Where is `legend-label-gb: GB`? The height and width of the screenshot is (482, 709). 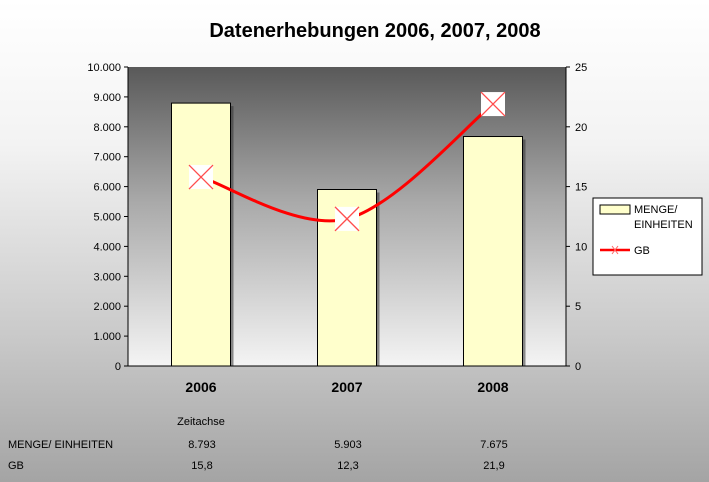
legend-label-gb: GB is located at coordinates (642, 251).